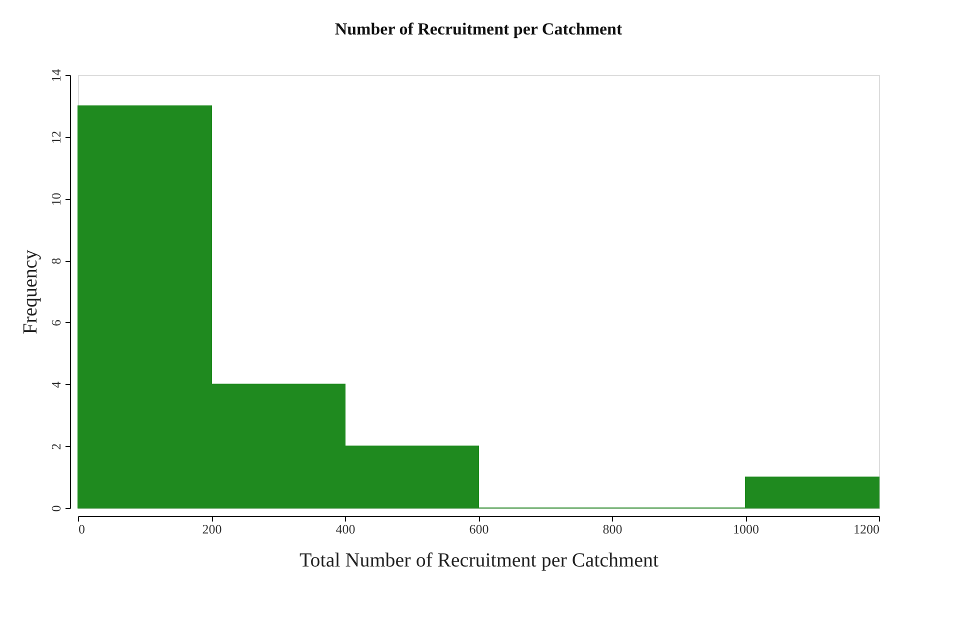  I want to click on x-tick-label: 0, so click(81, 529).